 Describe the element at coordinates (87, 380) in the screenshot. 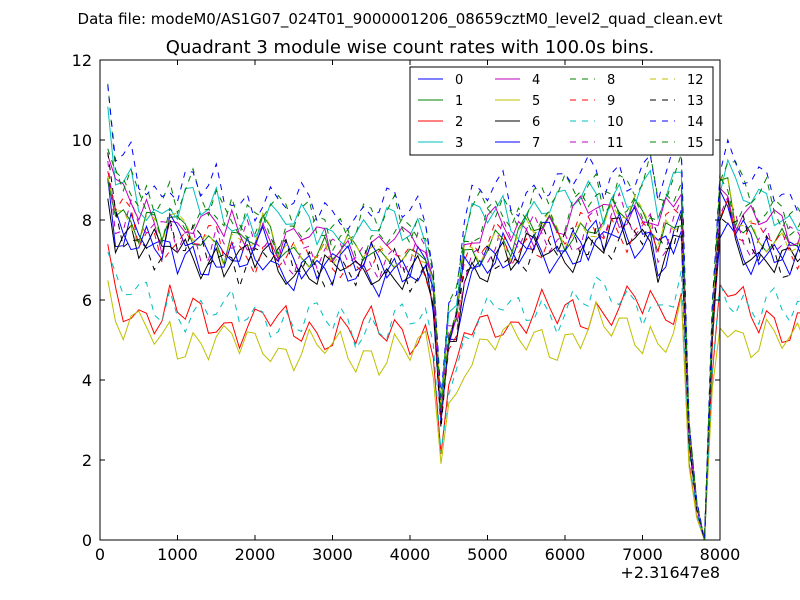

I see `y-tick-label: 4` at that location.